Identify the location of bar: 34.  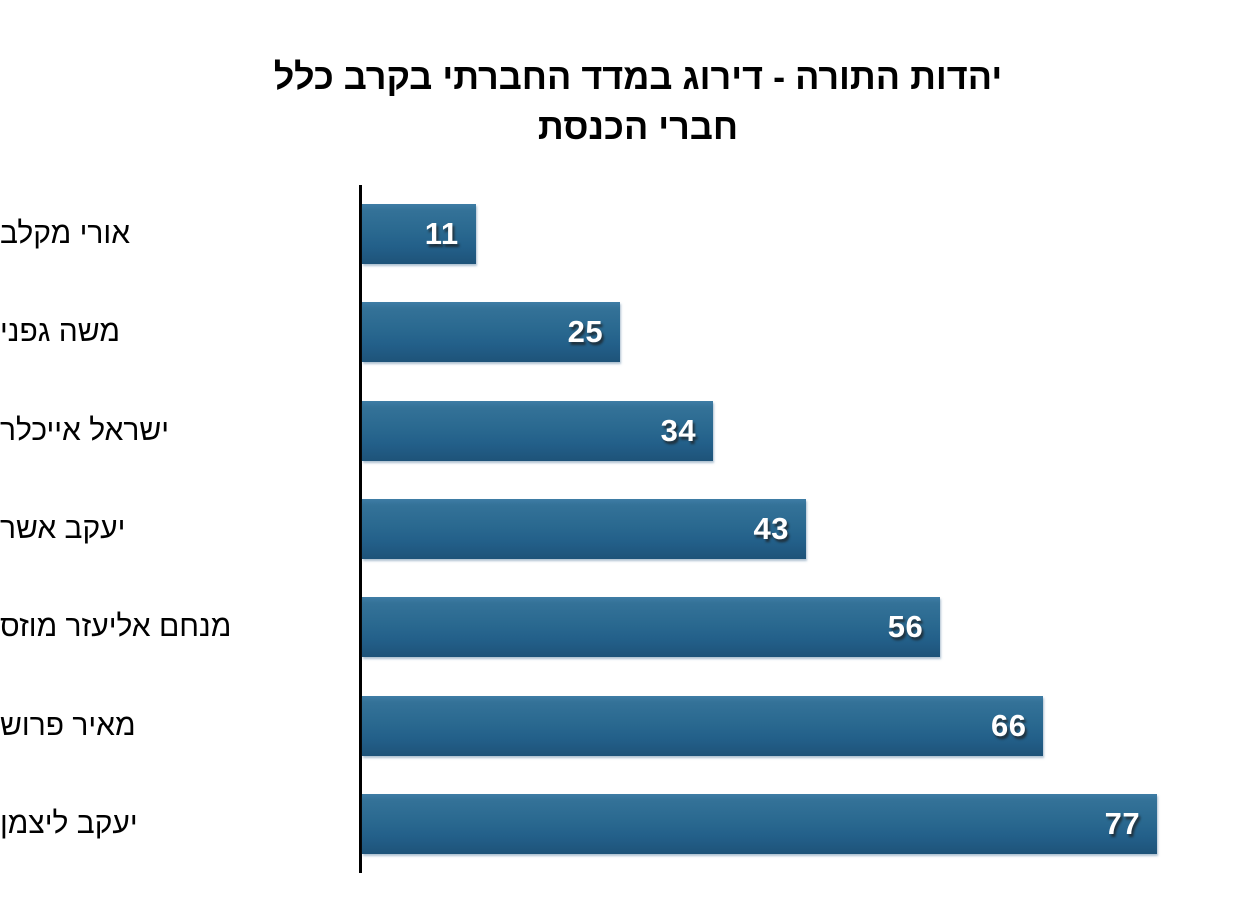
(538, 430).